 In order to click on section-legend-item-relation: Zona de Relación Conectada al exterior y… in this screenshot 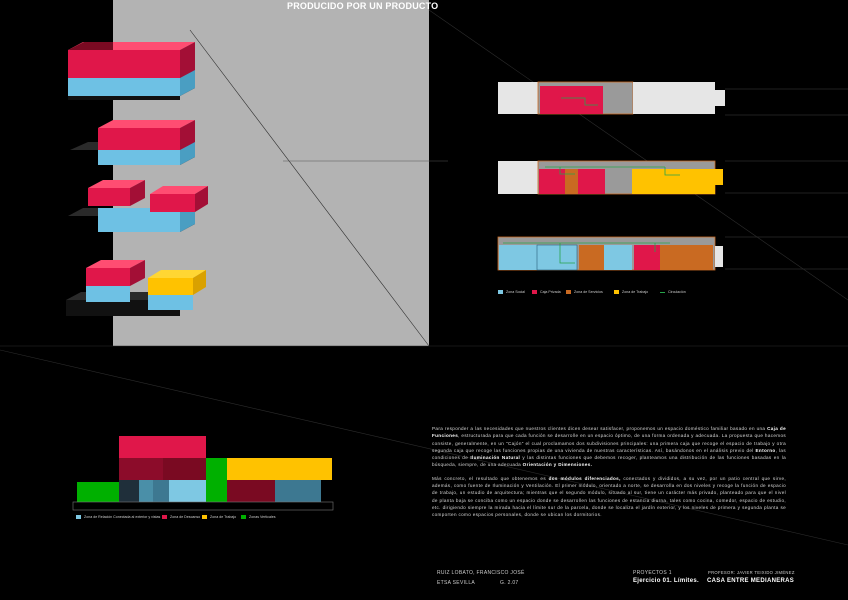, I will do `click(118, 517)`.